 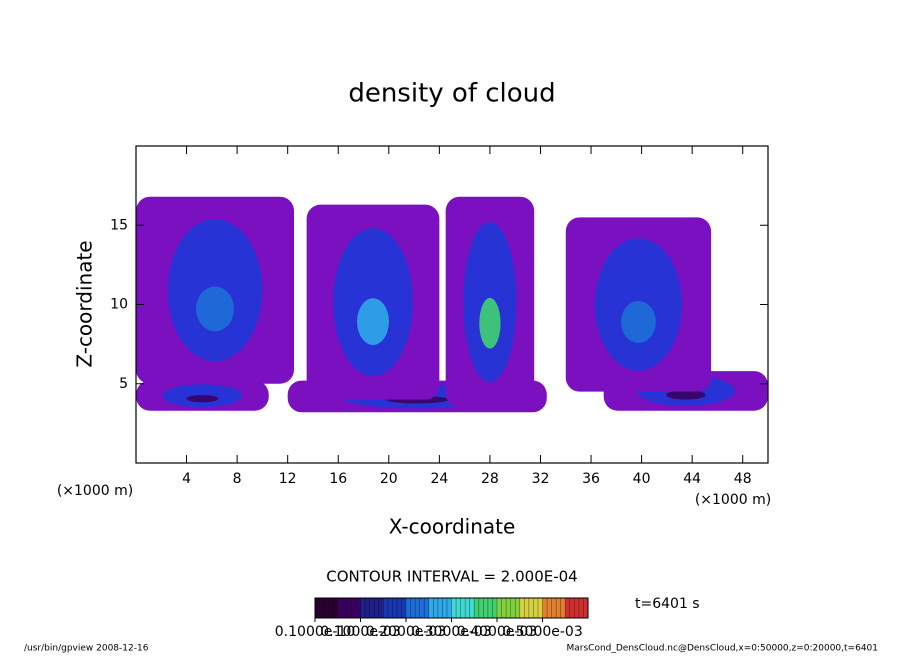 I want to click on footer-left: /usr/bin/gpview 2008-12-16, so click(x=86, y=649).